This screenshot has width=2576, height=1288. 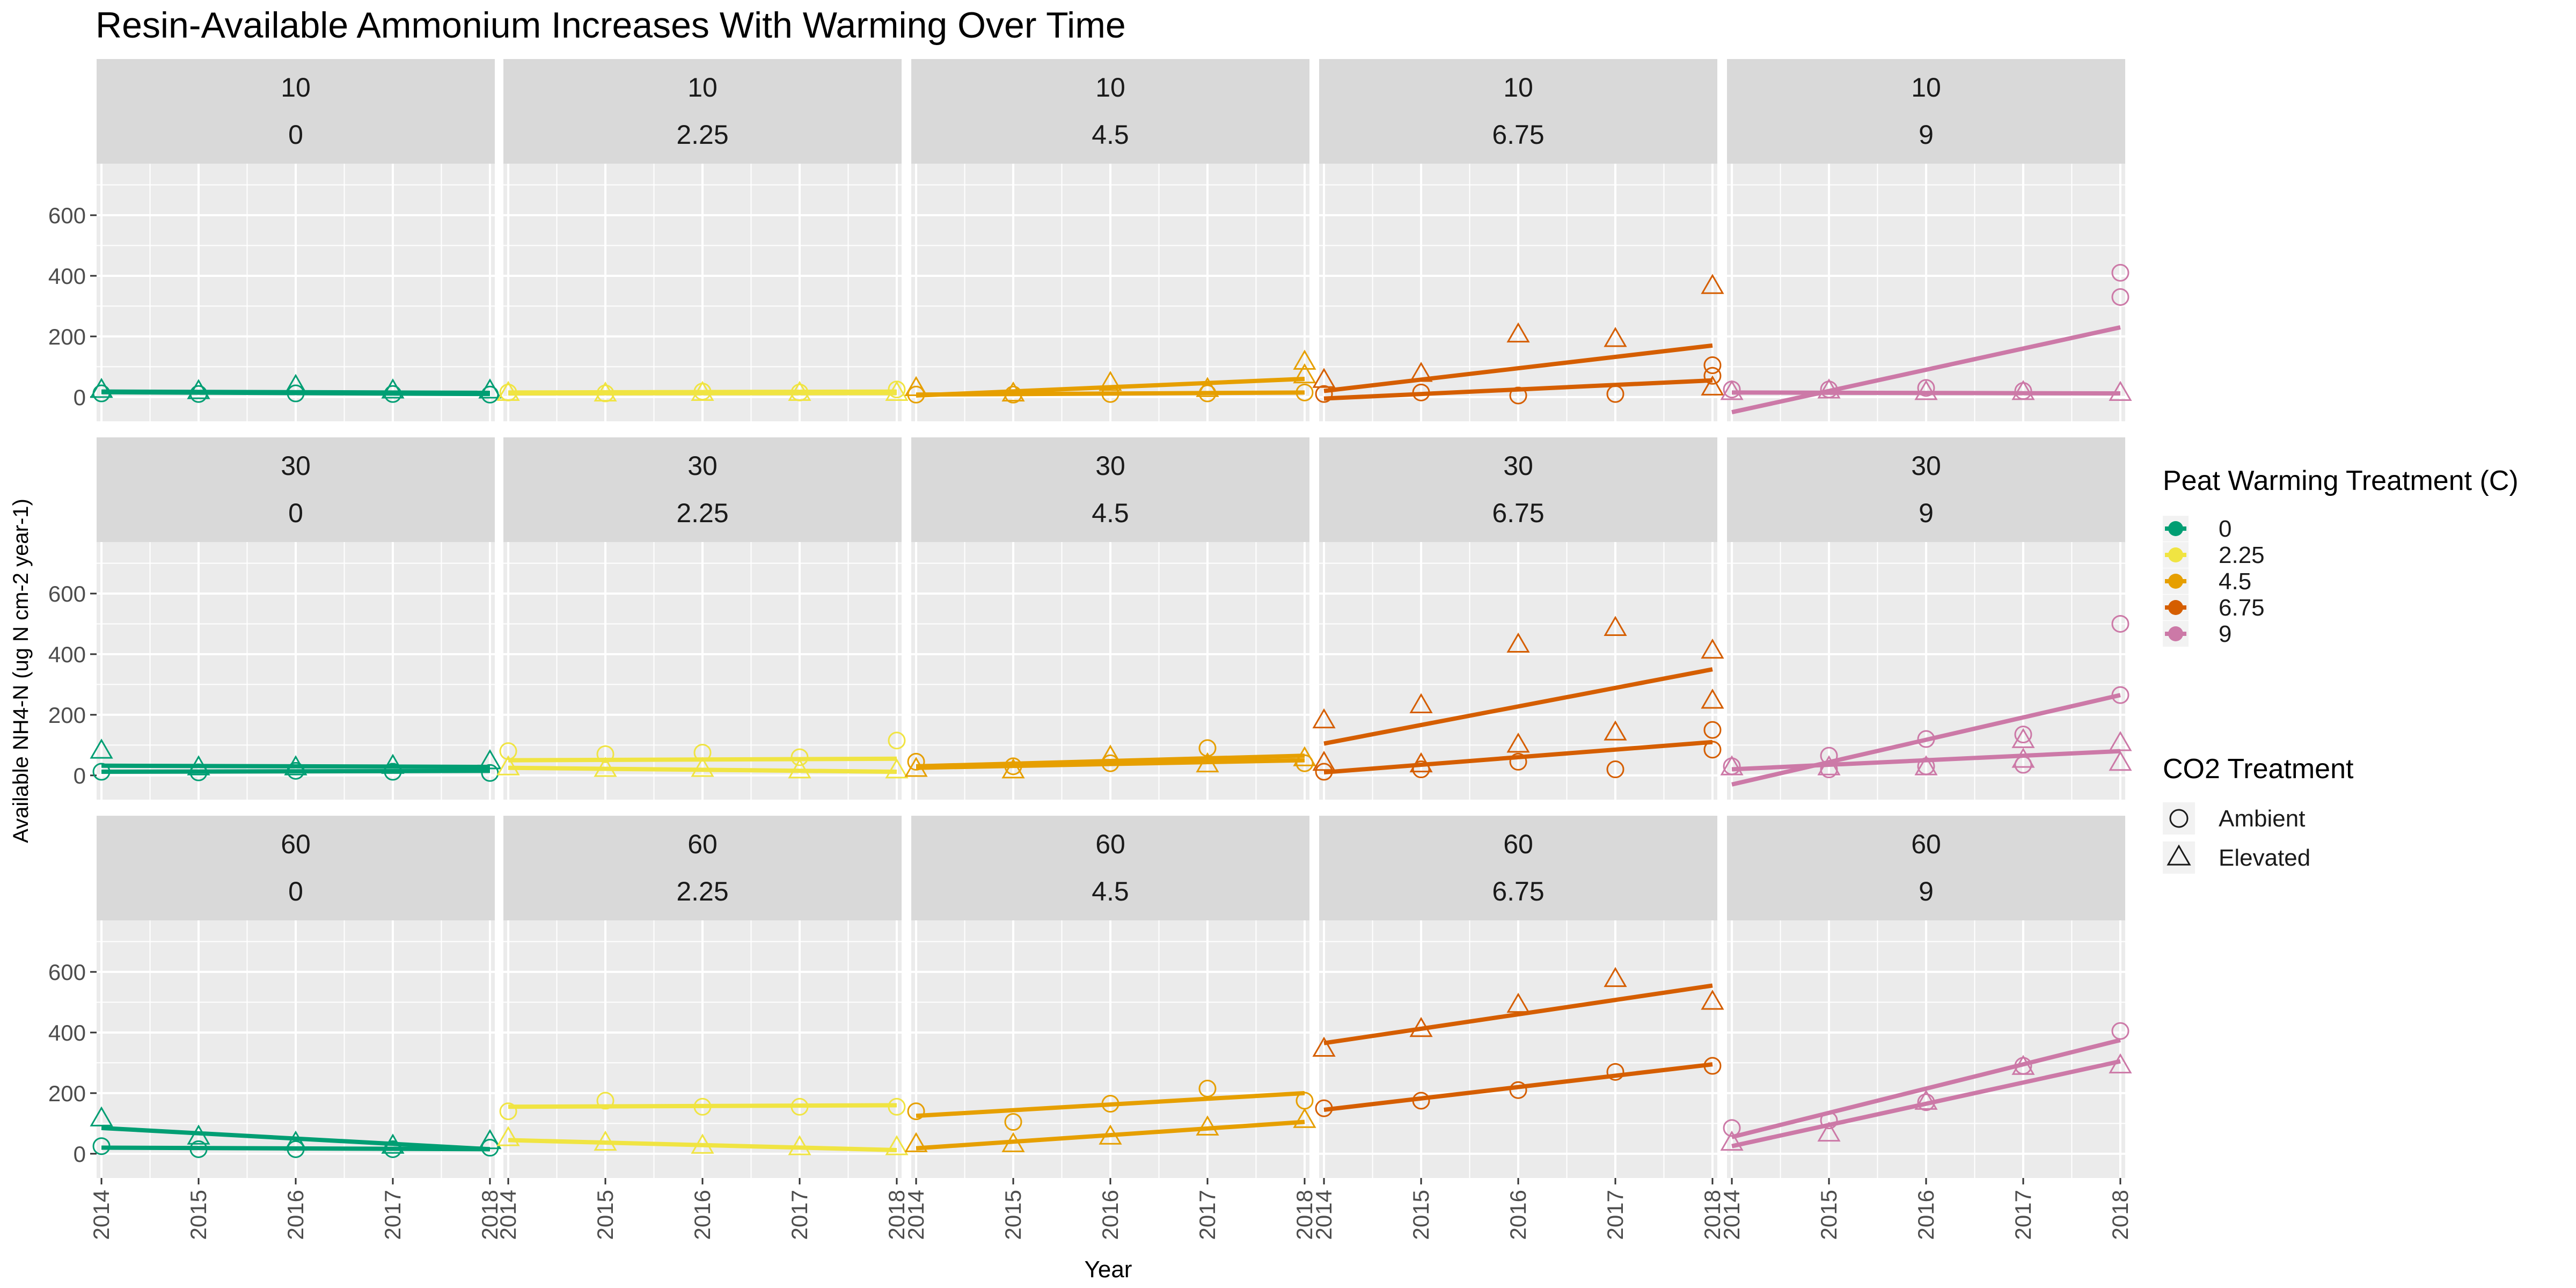 I want to click on x-tick-label: 2017, so click(x=2023, y=1215).